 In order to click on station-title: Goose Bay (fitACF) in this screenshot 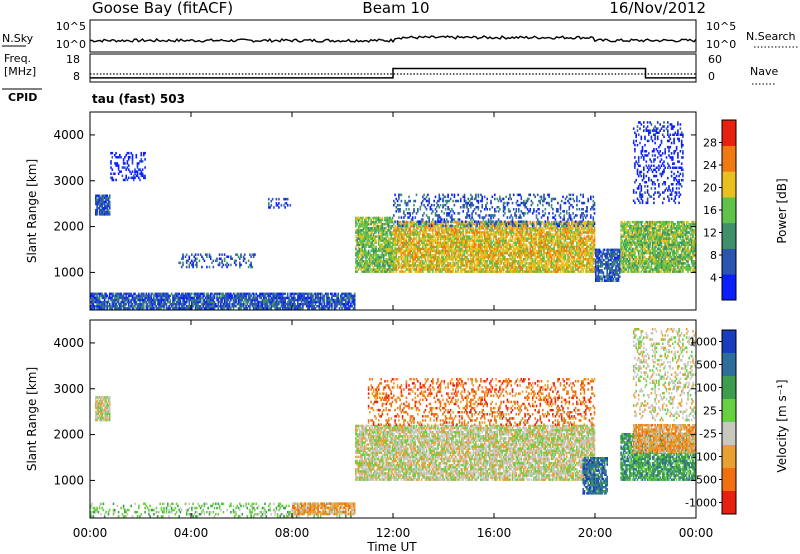, I will do `click(162, 8)`.